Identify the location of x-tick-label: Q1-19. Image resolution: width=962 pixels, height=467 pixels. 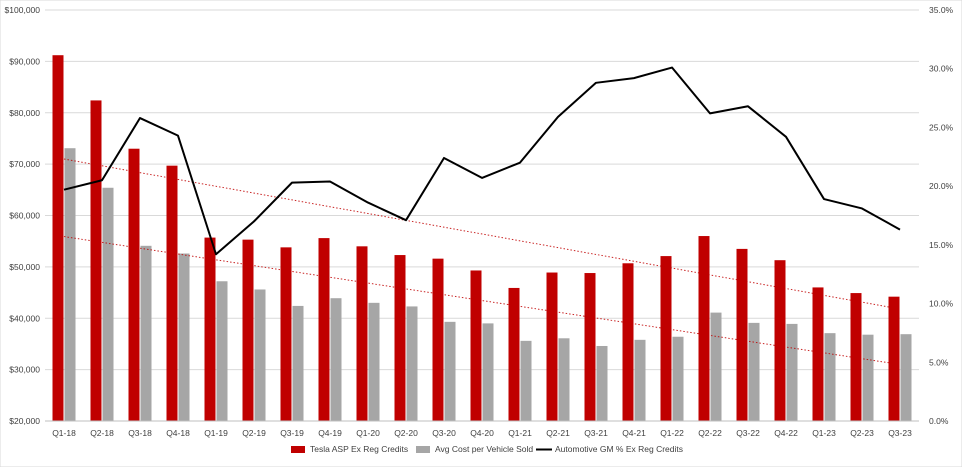
(216, 433).